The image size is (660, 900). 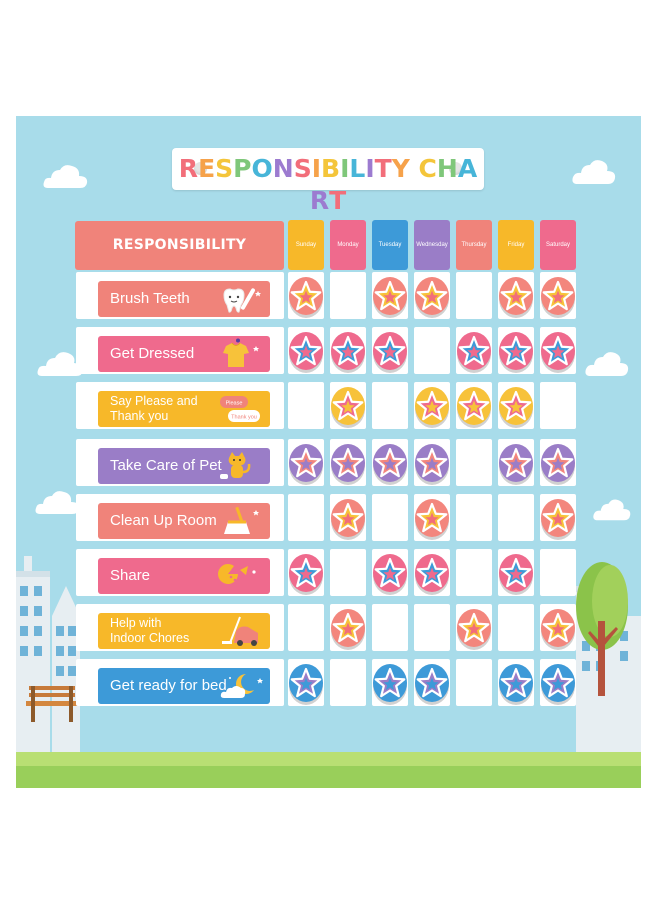 What do you see at coordinates (180, 572) in the screenshot?
I see `responsibility-card: Share` at bounding box center [180, 572].